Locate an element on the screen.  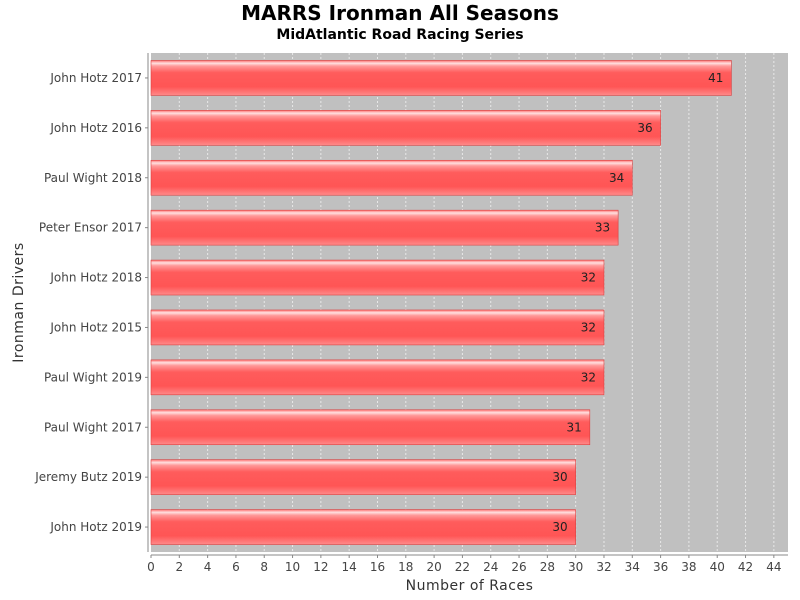
chart-title: MARRS Ironman All Seasons is located at coordinates (400, 13).